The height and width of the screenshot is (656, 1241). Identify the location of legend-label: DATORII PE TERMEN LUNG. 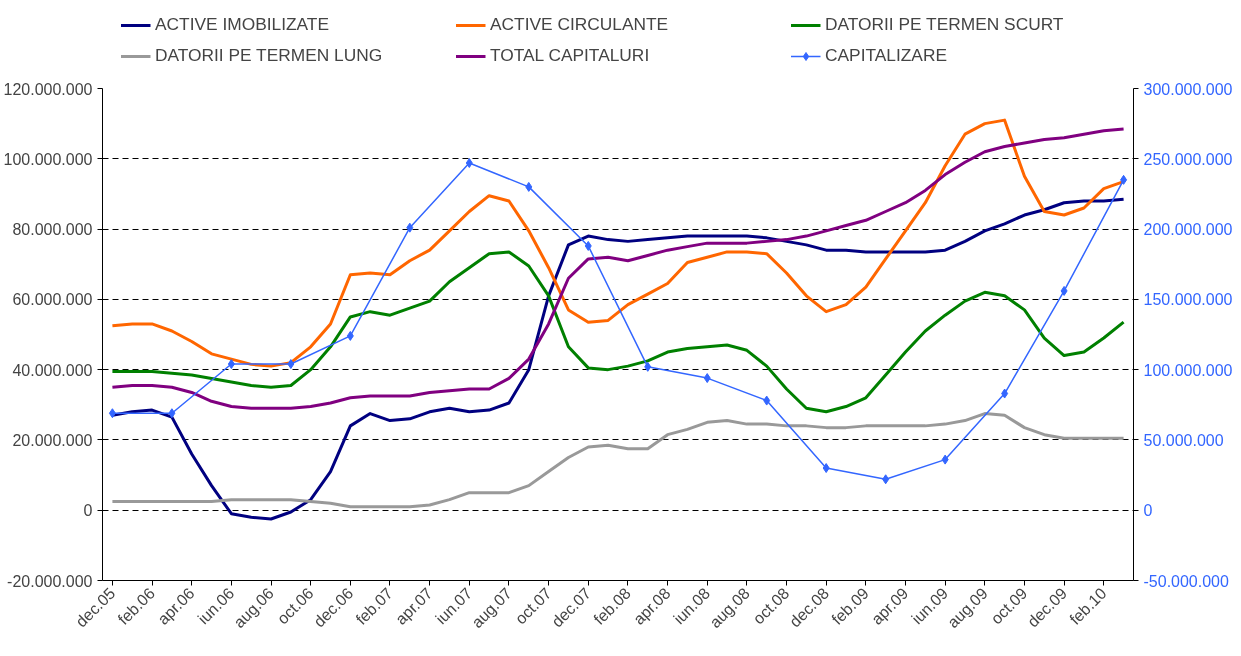
(269, 55).